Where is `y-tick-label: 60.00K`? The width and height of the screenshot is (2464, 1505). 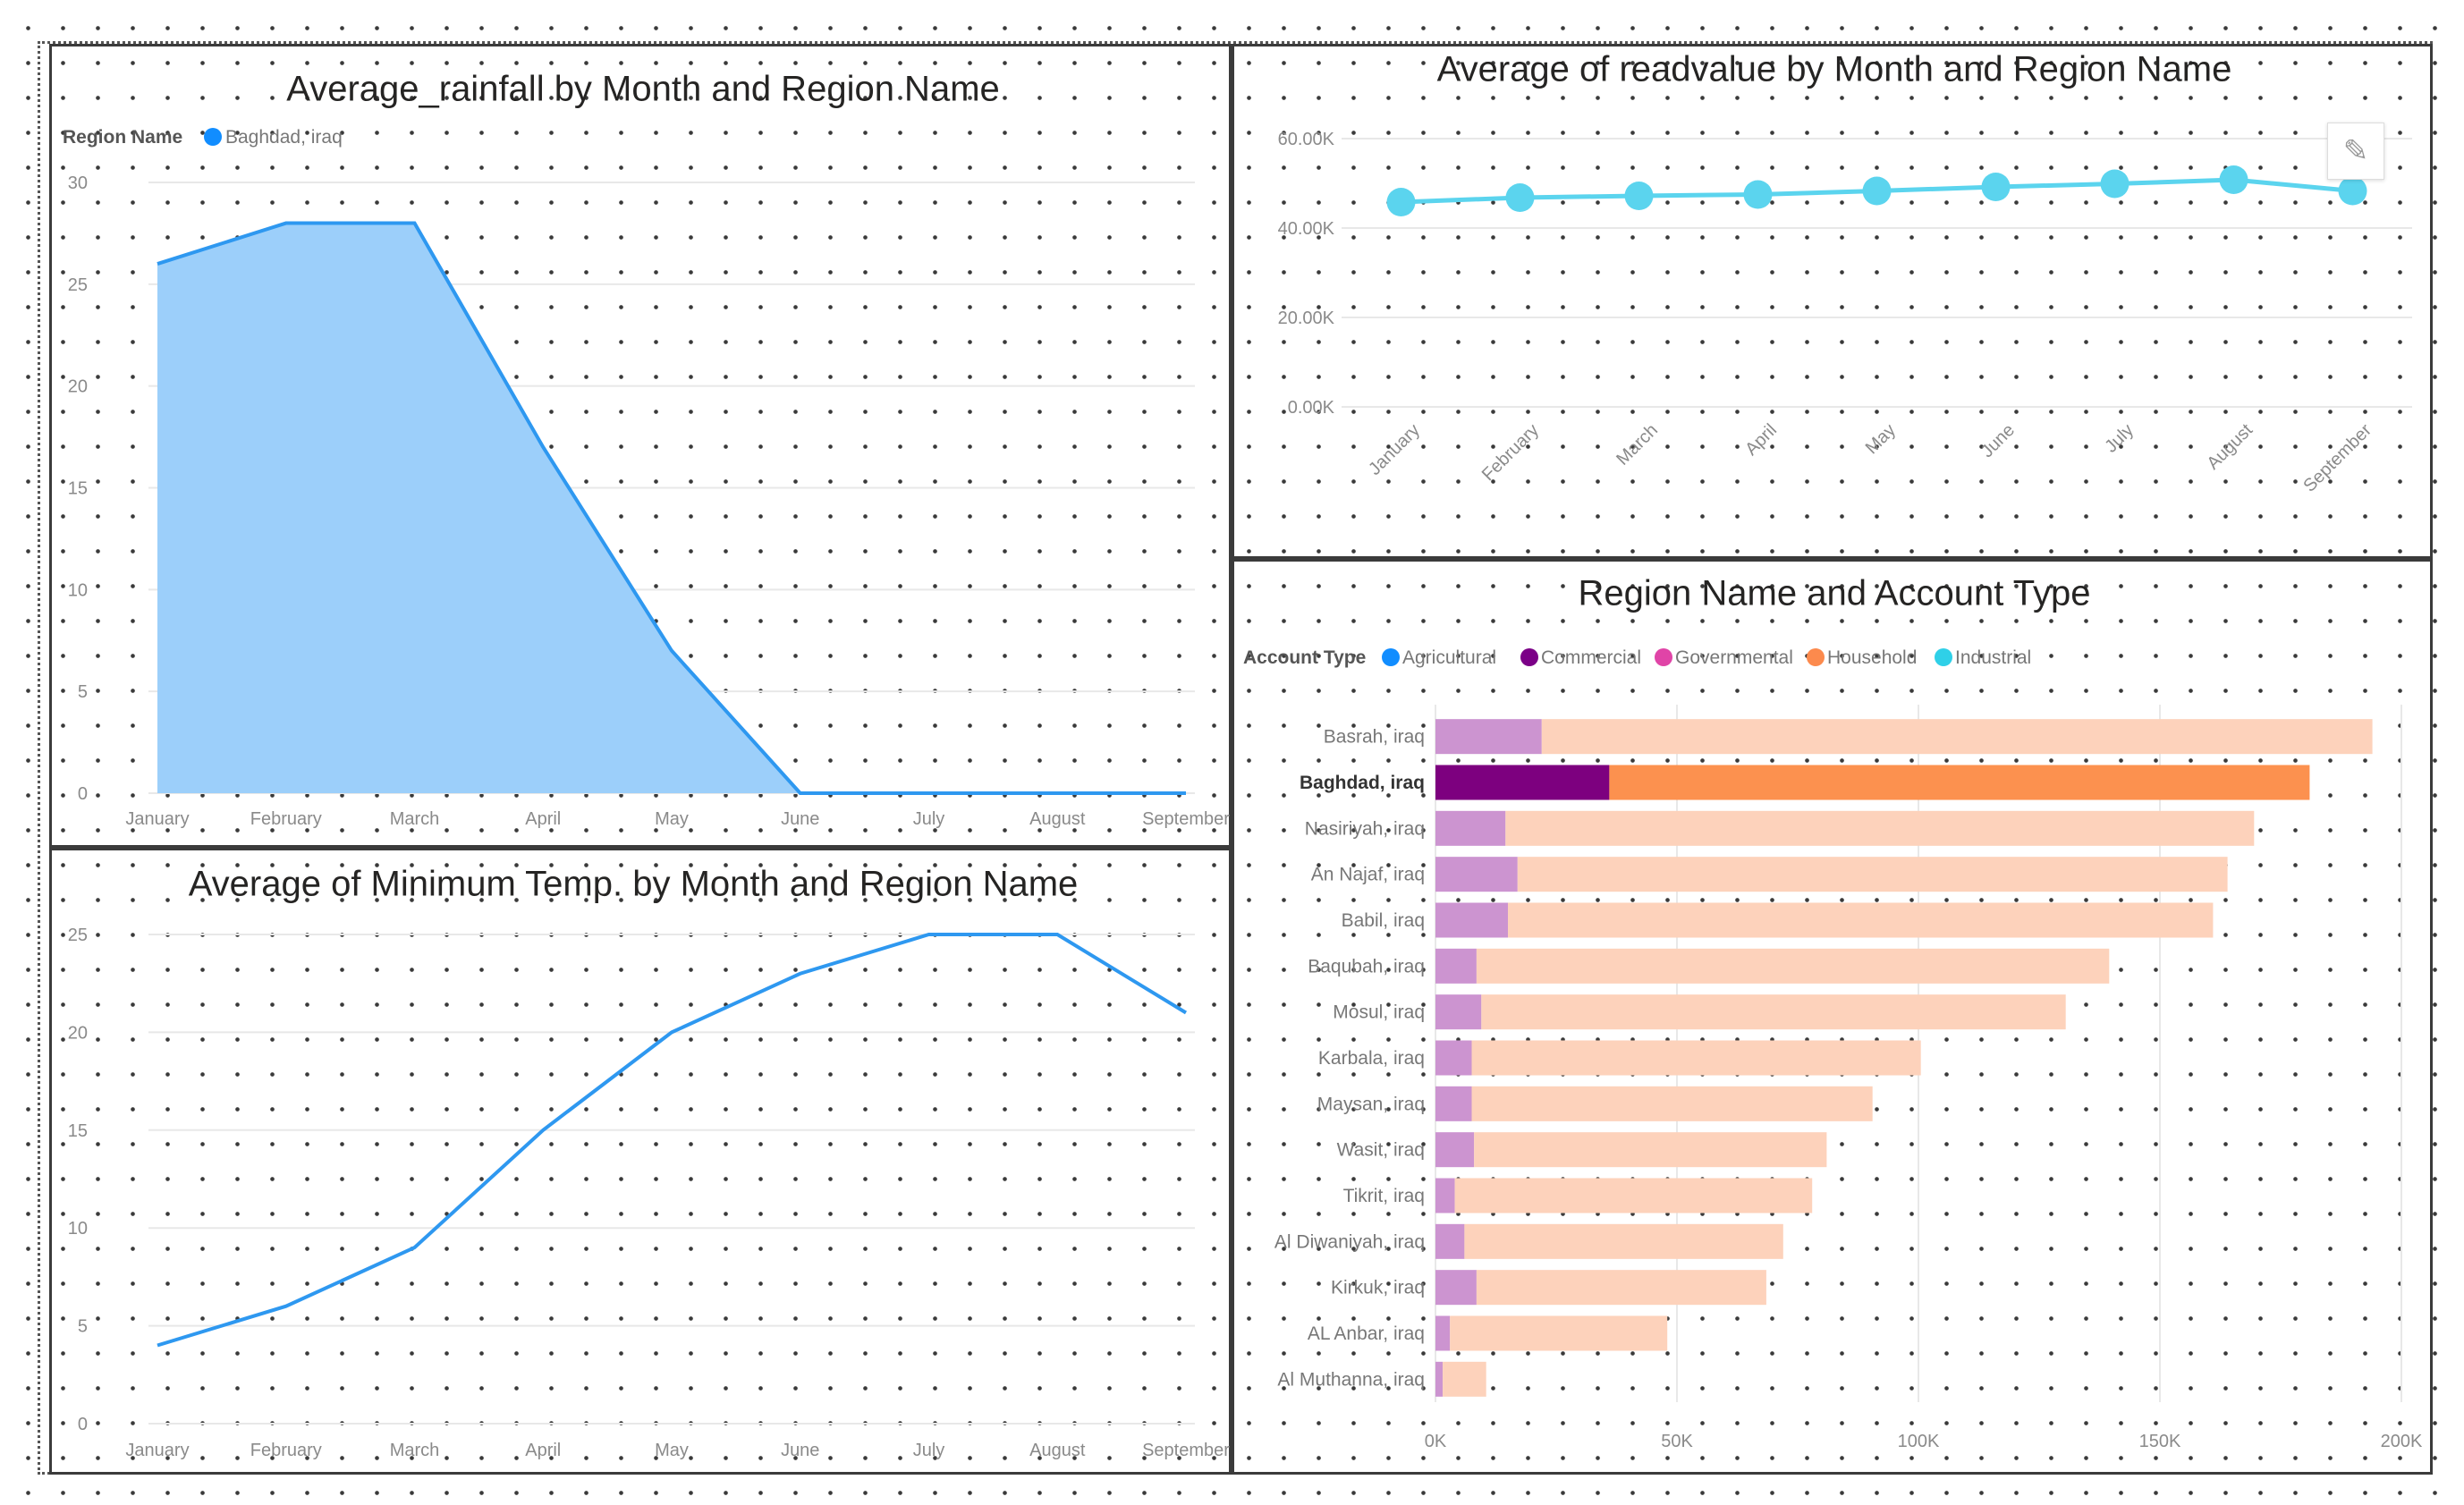
y-tick-label: 60.00K is located at coordinates (1306, 139).